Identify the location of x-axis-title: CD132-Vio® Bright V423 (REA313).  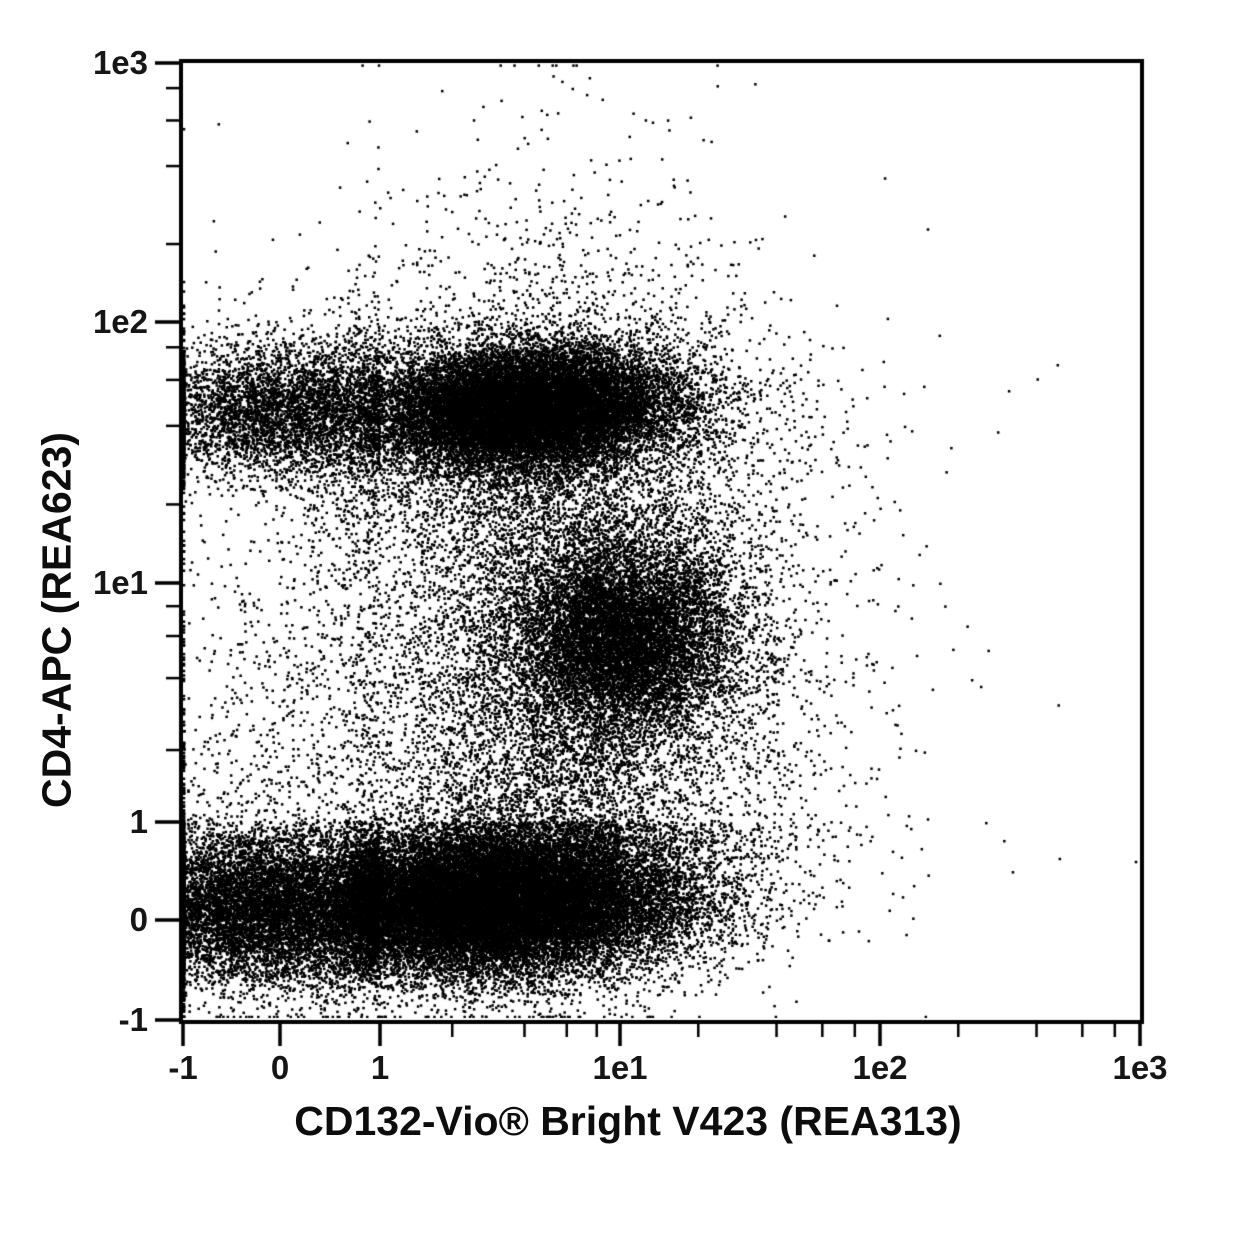
(628, 1121).